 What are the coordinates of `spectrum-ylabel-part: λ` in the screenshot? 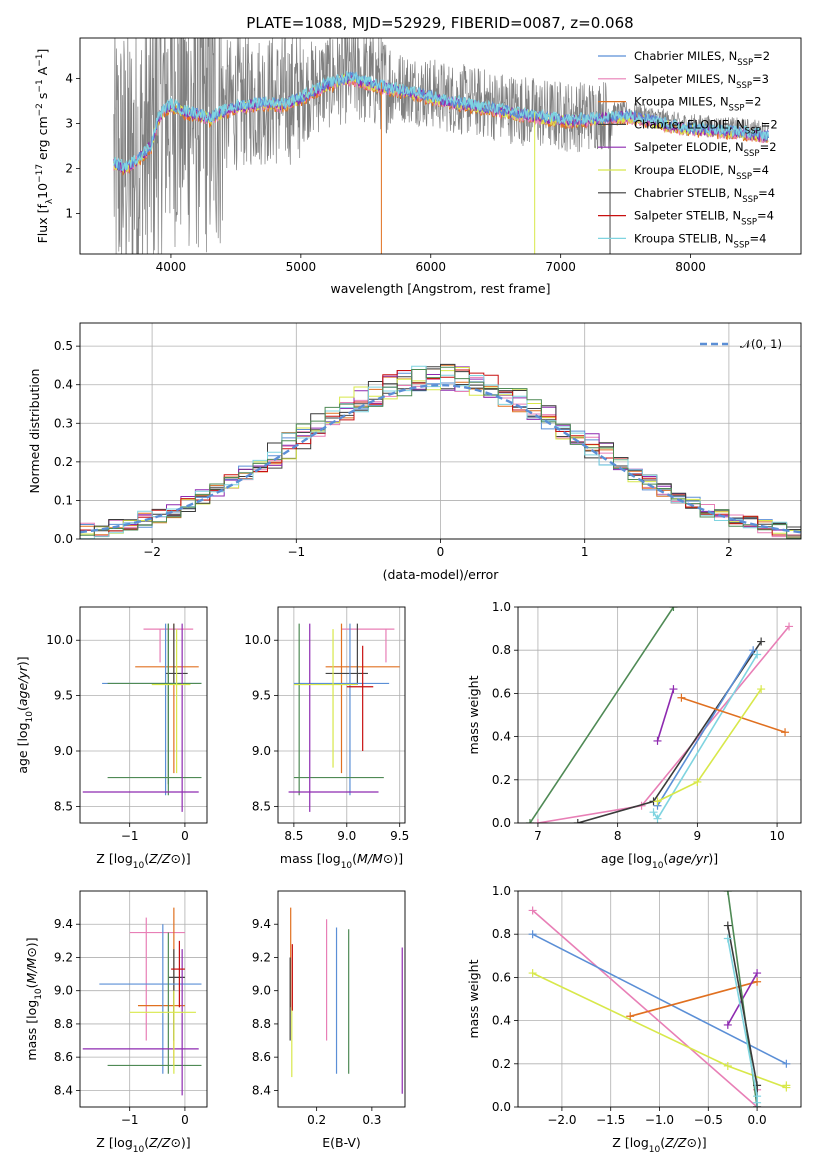 It's located at (50, 201).